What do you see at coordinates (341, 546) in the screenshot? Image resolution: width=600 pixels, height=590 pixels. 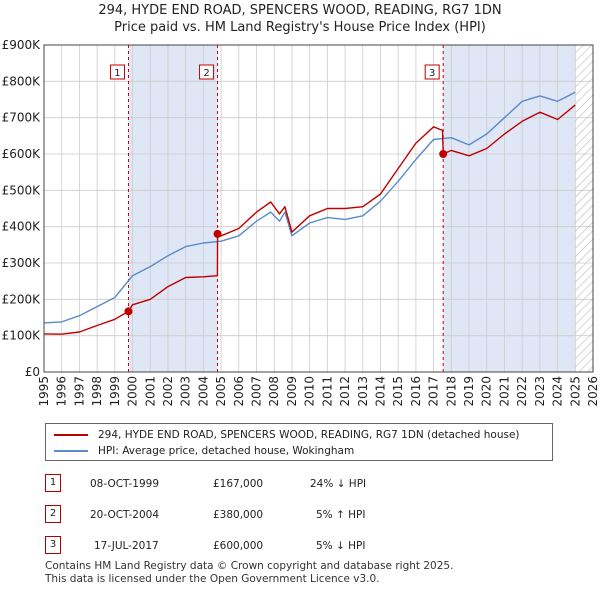 I see `transaction-hpi-diff: 5% ↓ HPI` at bounding box center [341, 546].